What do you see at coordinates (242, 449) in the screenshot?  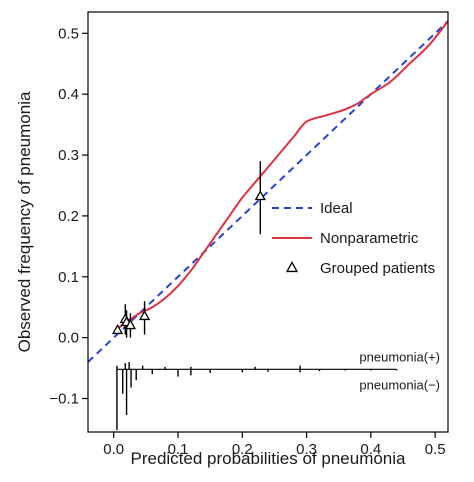 I see `x-tick-label: 0.2` at bounding box center [242, 449].